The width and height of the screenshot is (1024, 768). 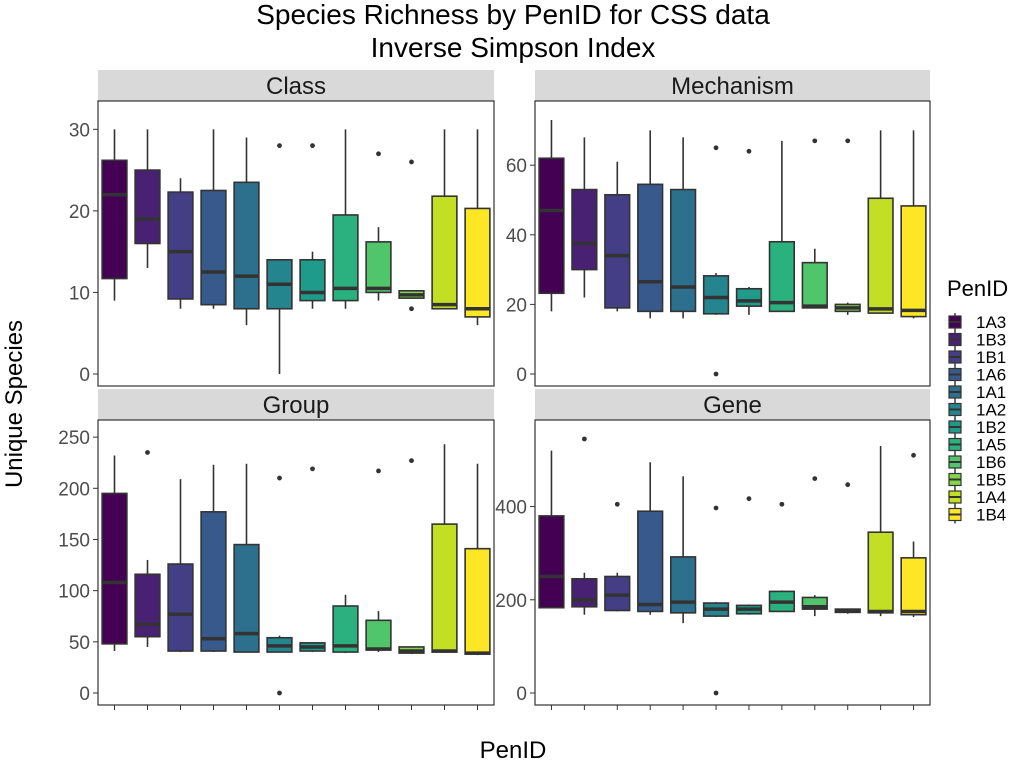 I want to click on legend-entry-1A4: 1A4, so click(x=977, y=497).